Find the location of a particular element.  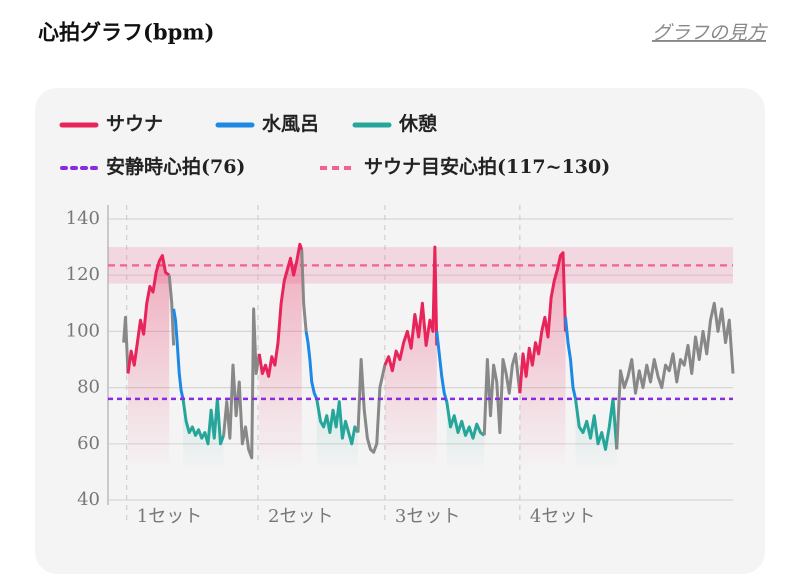

y-tick-label: 60 is located at coordinates (88, 443).